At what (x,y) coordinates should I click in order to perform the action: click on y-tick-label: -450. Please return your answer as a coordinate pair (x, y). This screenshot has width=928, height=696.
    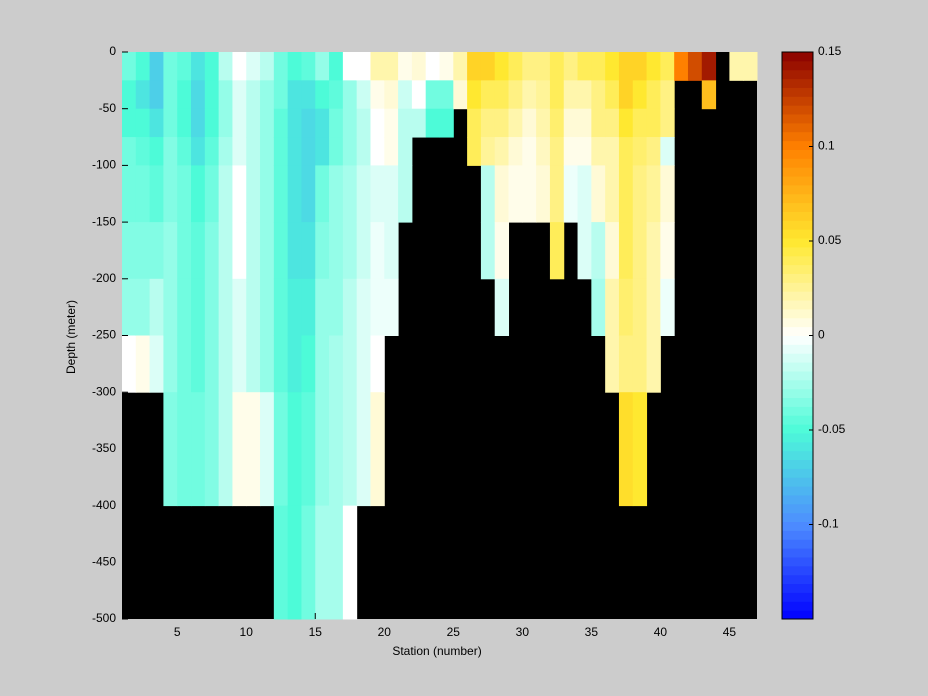
    Looking at the image, I should click on (104, 561).